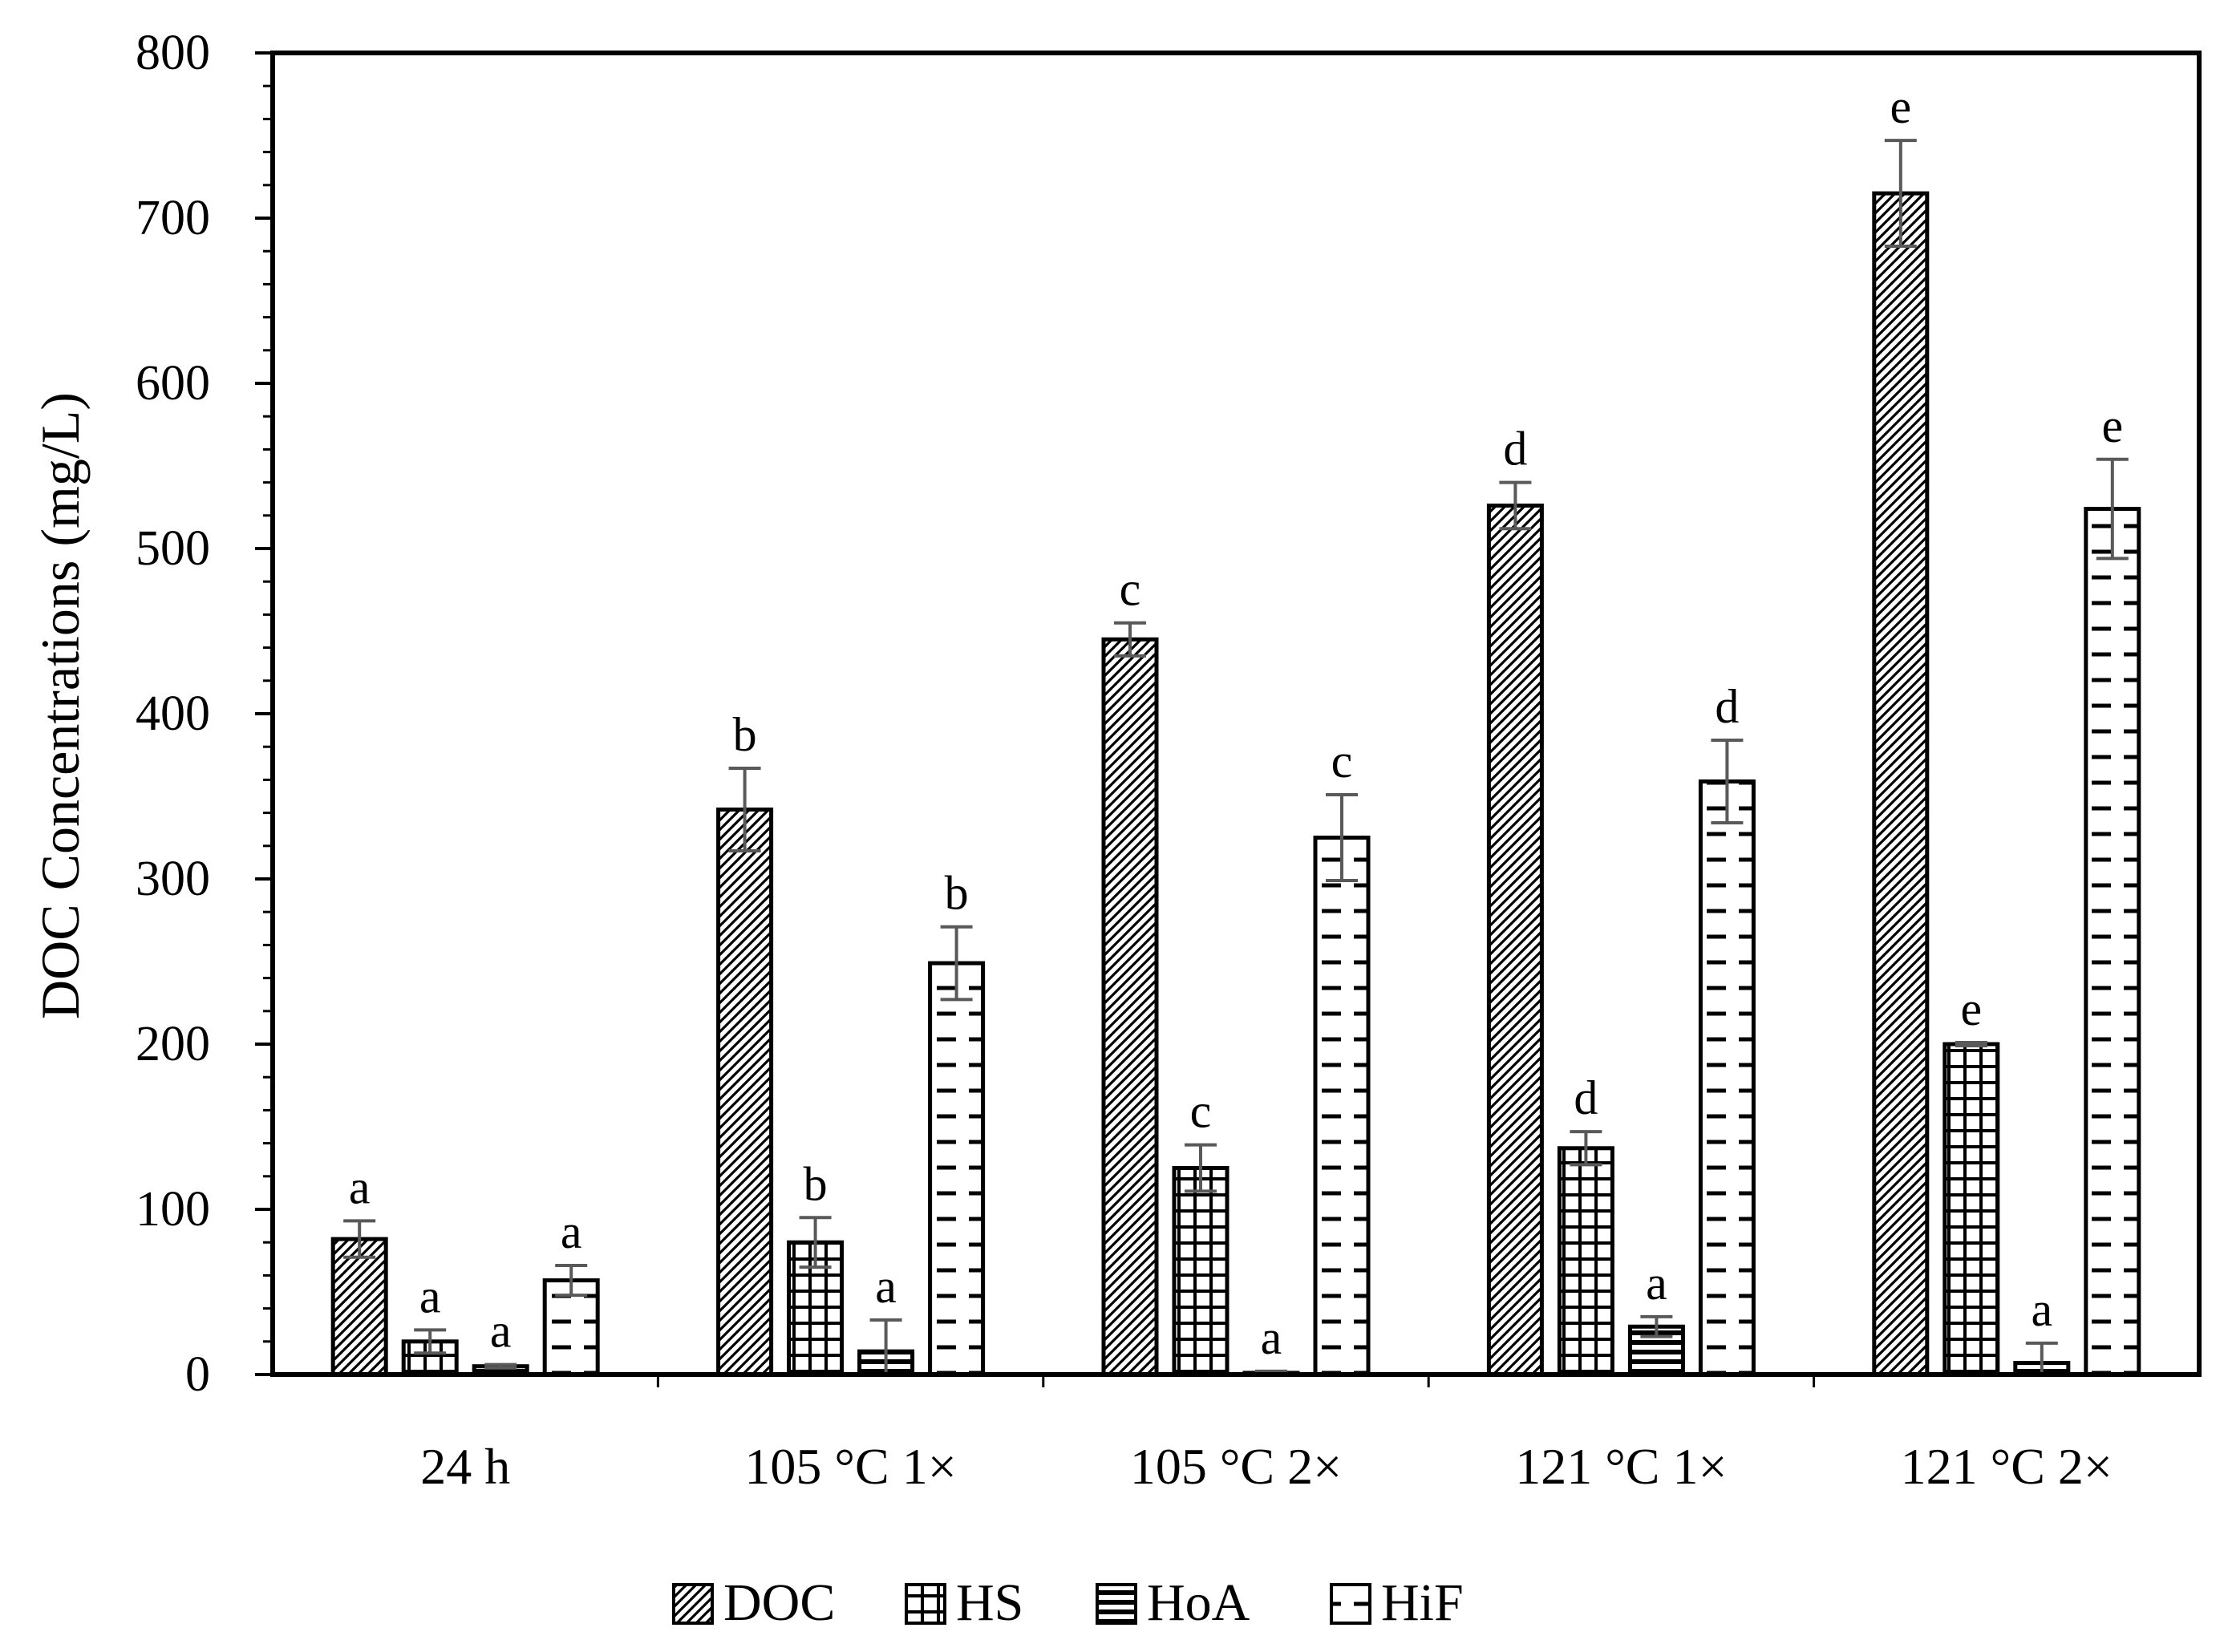  Describe the element at coordinates (60, 705) in the screenshot. I see `y-axis-label: DOC Concentrations (mg/L)` at that location.